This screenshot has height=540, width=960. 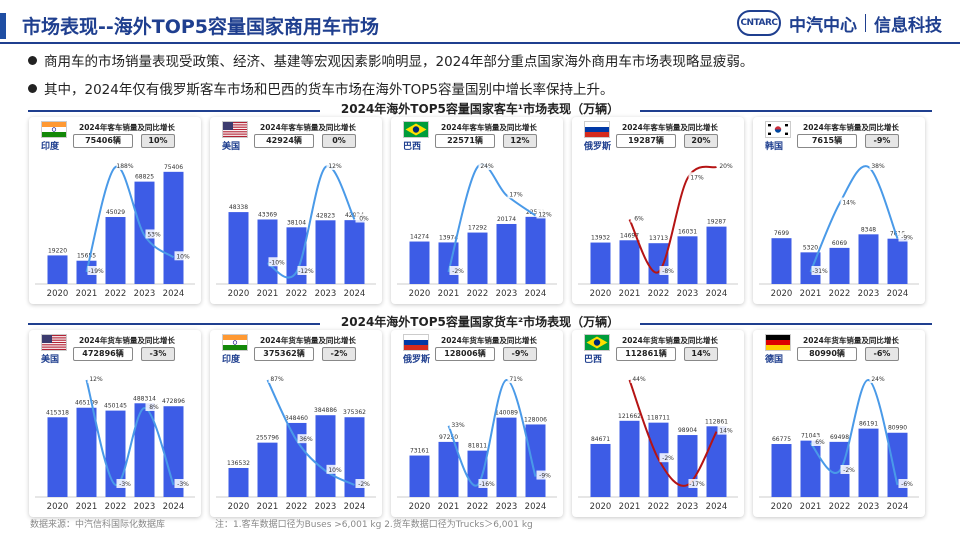 I want to click on growth-label: -19%, so click(x=96, y=270).